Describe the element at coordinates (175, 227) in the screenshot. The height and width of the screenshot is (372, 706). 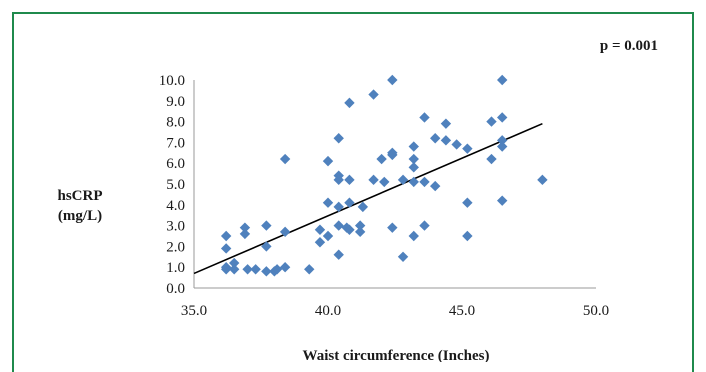
I see `y-tick-label: 3.0` at that location.